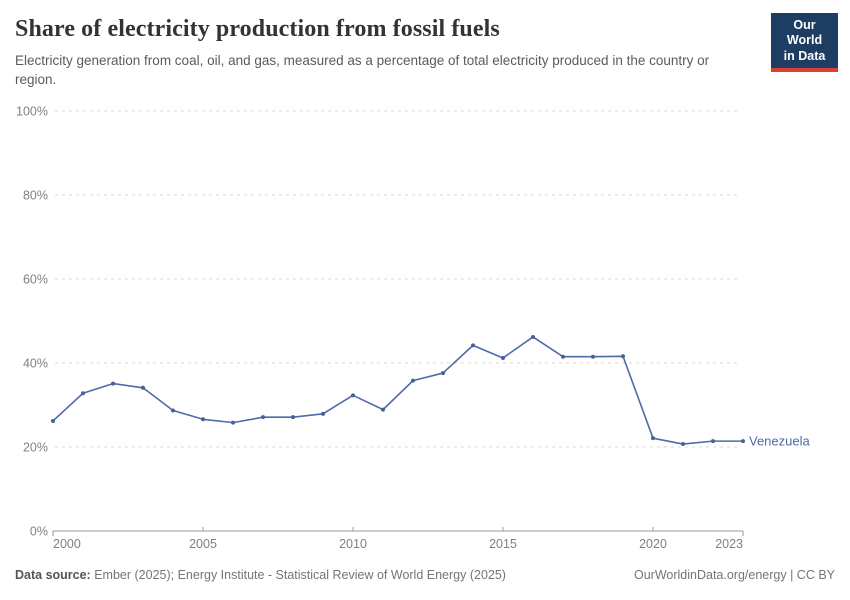 The width and height of the screenshot is (850, 600). I want to click on x-tick-label: 2010, so click(353, 544).